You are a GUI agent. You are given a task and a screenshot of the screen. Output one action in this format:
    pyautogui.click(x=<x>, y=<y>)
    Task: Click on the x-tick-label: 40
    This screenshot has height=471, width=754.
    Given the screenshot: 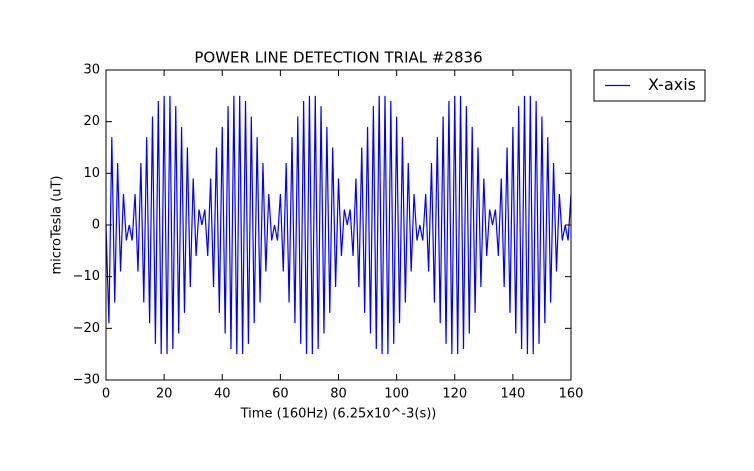 What is the action you would take?
    pyautogui.click(x=222, y=394)
    